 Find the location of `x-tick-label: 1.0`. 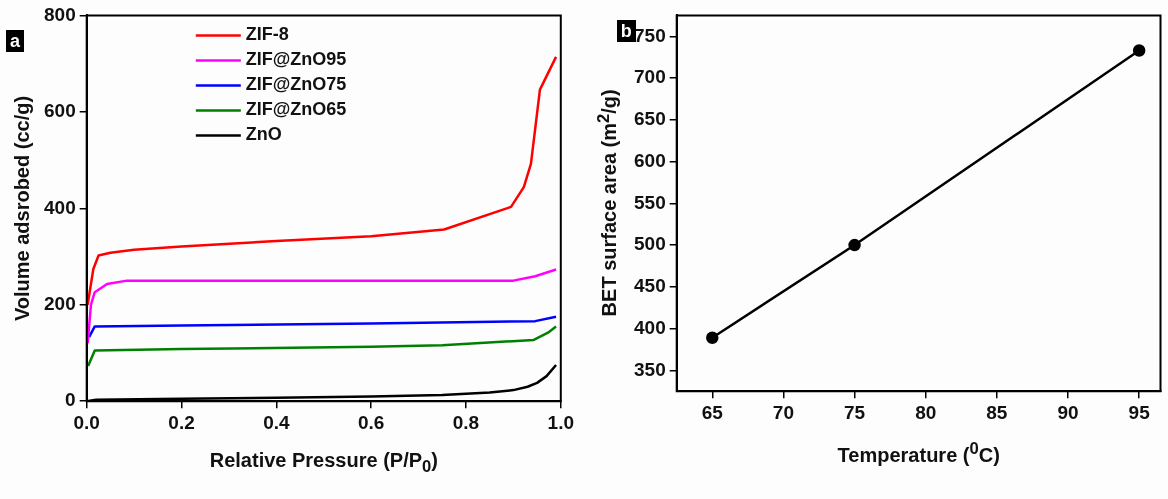

x-tick-label: 1.0 is located at coordinates (560, 422).